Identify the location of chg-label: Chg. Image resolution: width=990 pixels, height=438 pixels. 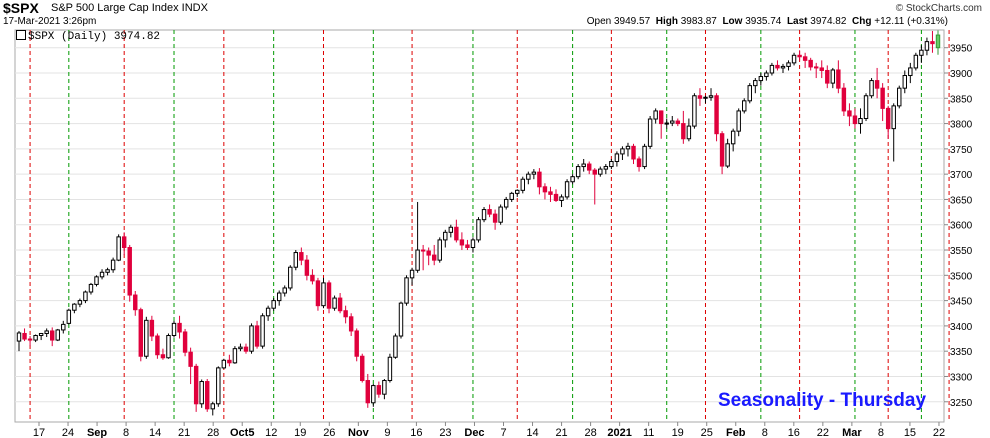
(862, 21).